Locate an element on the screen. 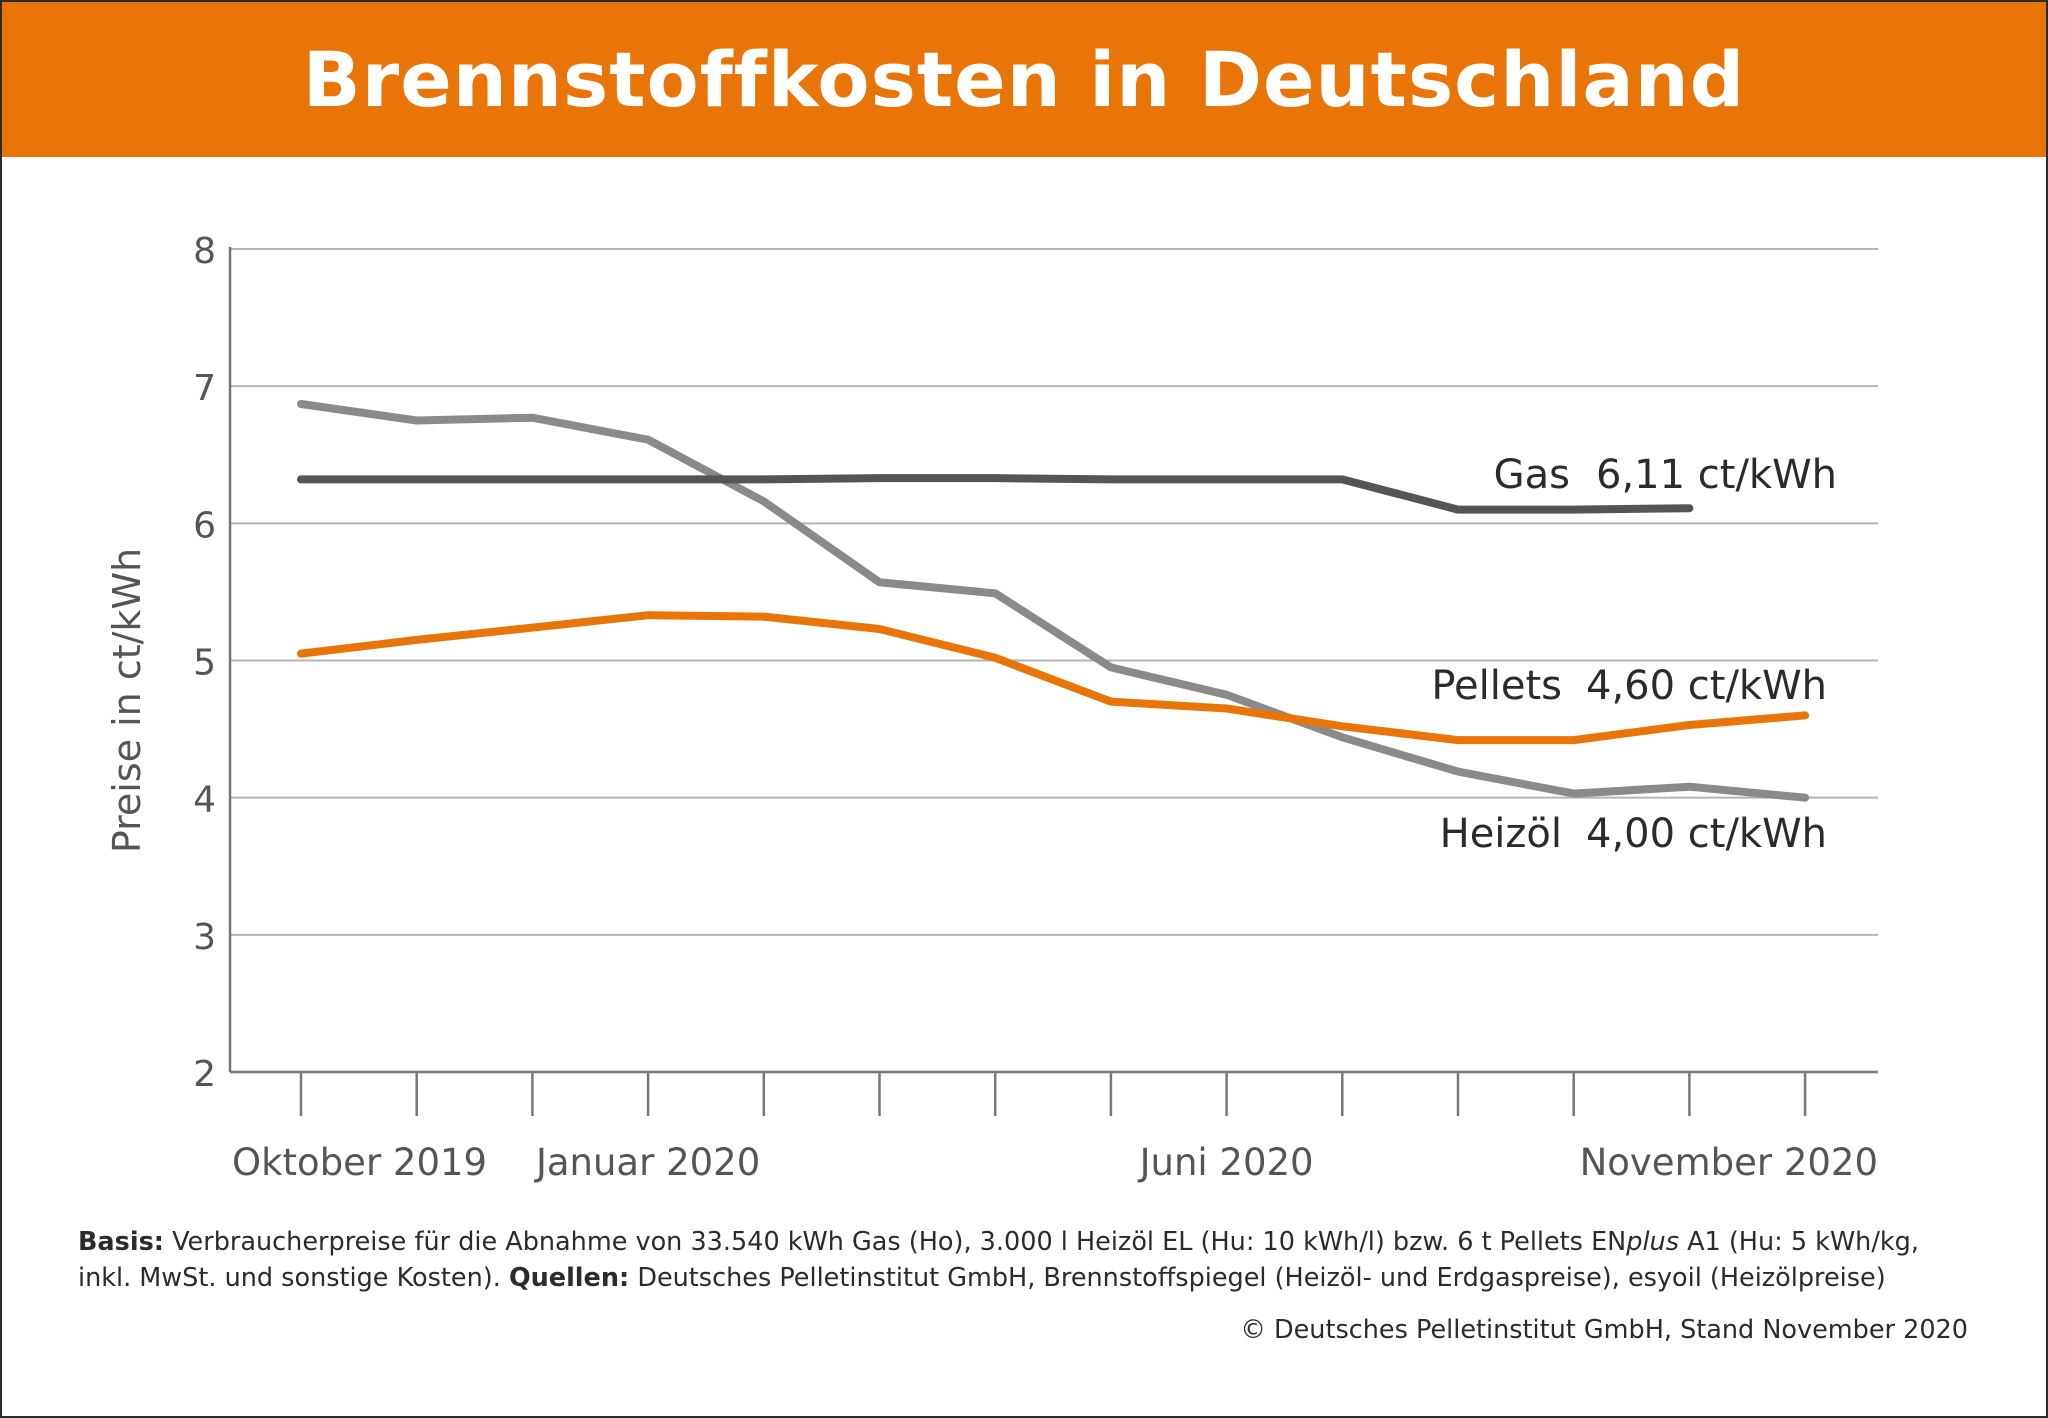 The height and width of the screenshot is (1418, 2048). x-tick-label-0: Oktober 2019 is located at coordinates (359, 1162).